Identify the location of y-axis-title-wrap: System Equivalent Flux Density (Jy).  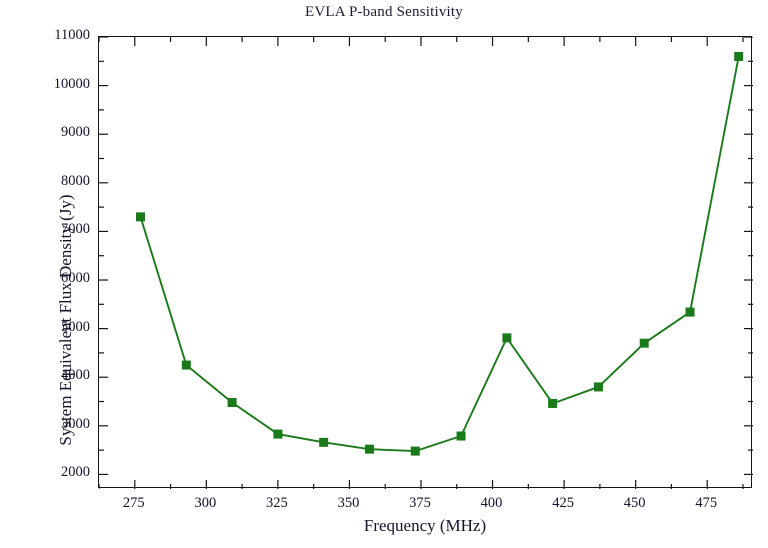
(46, 258).